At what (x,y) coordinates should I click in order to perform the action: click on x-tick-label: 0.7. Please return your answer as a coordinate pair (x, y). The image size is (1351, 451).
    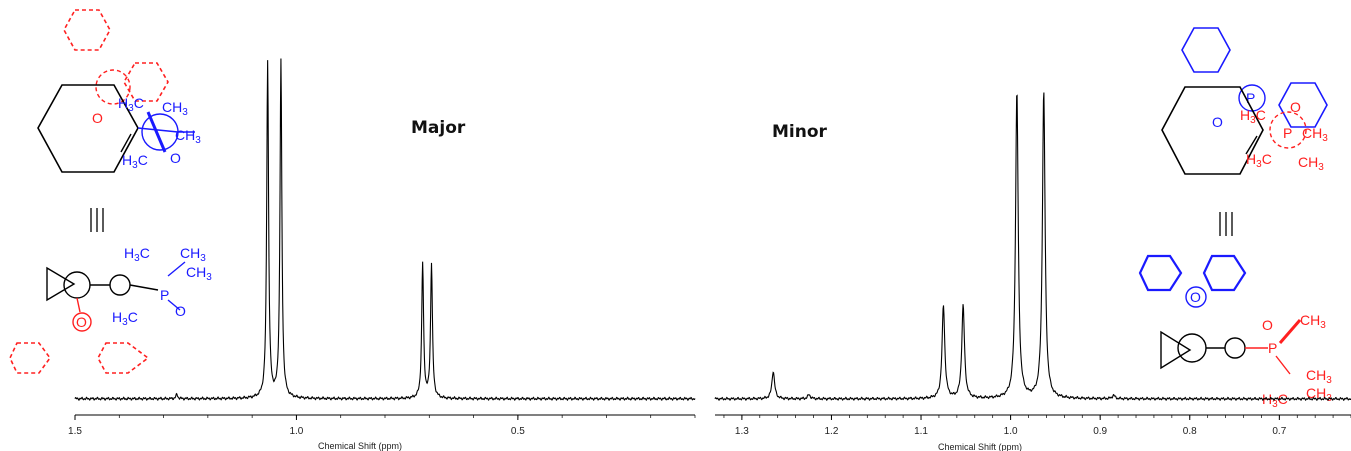
    Looking at the image, I should click on (1279, 431).